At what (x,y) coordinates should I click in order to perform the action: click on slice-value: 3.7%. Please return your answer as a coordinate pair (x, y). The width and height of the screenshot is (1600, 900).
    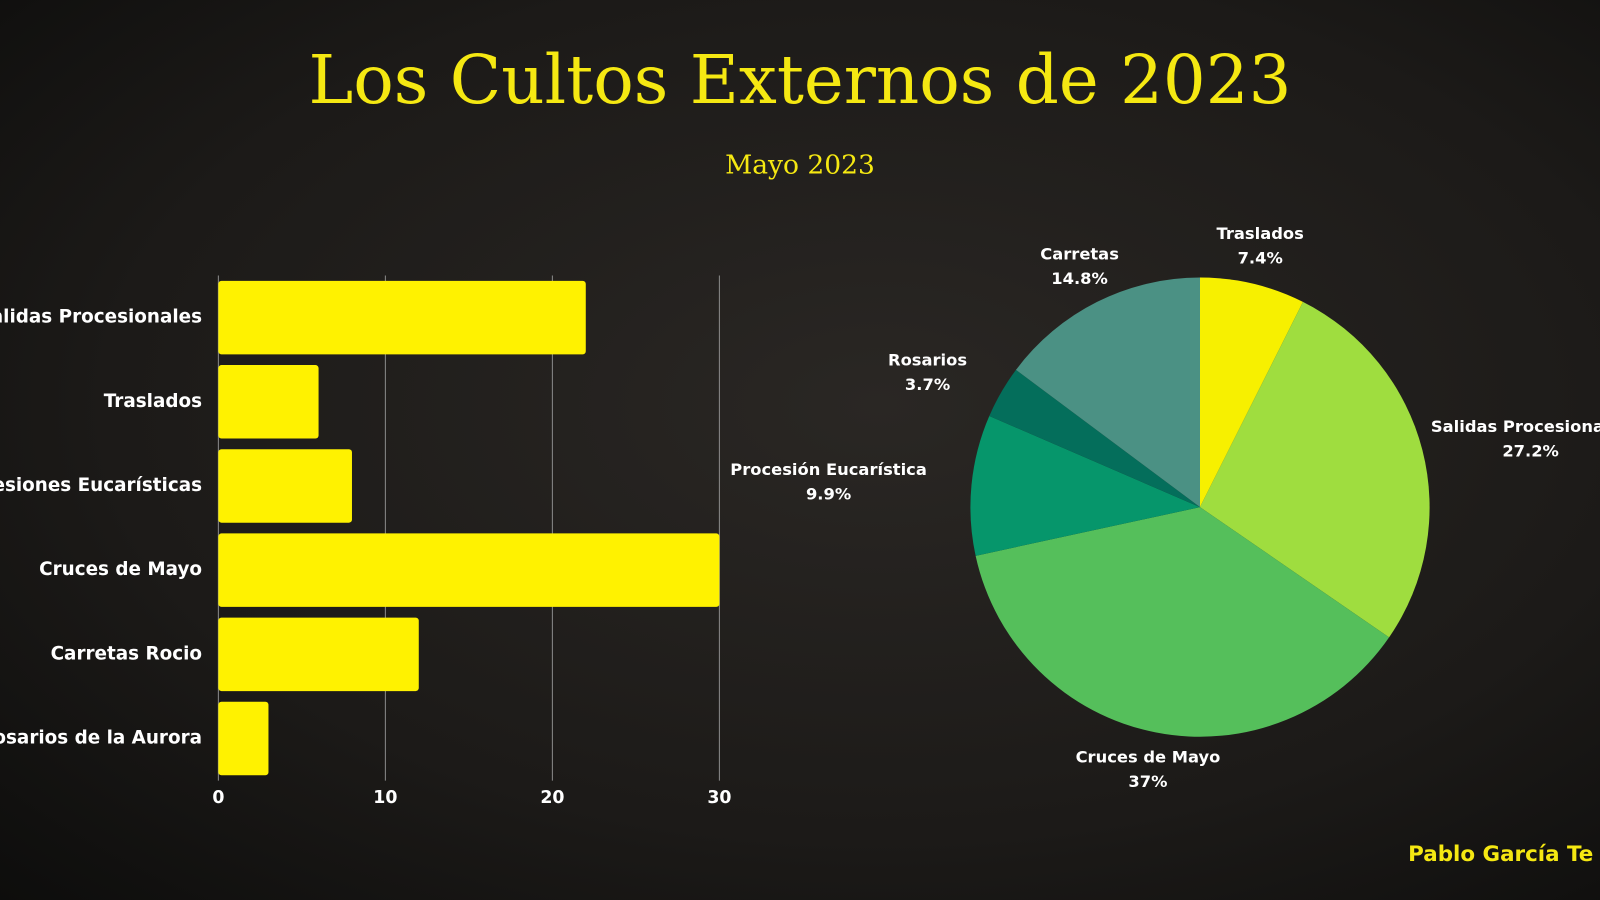
    Looking at the image, I should click on (927, 384).